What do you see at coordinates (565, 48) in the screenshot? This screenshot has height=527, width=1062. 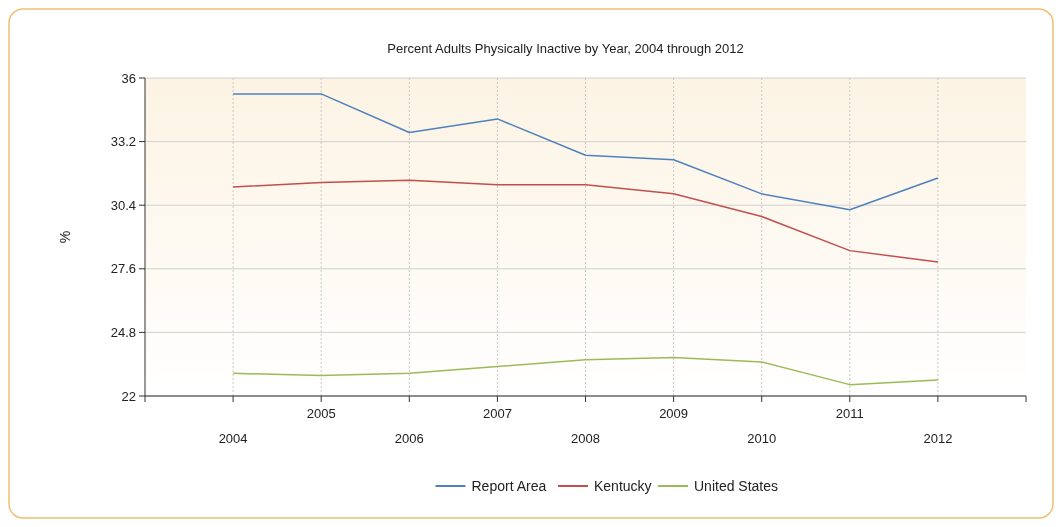 I see `chart-title: Percent Adults Physically Inactive by Year, 2004 through 2012` at bounding box center [565, 48].